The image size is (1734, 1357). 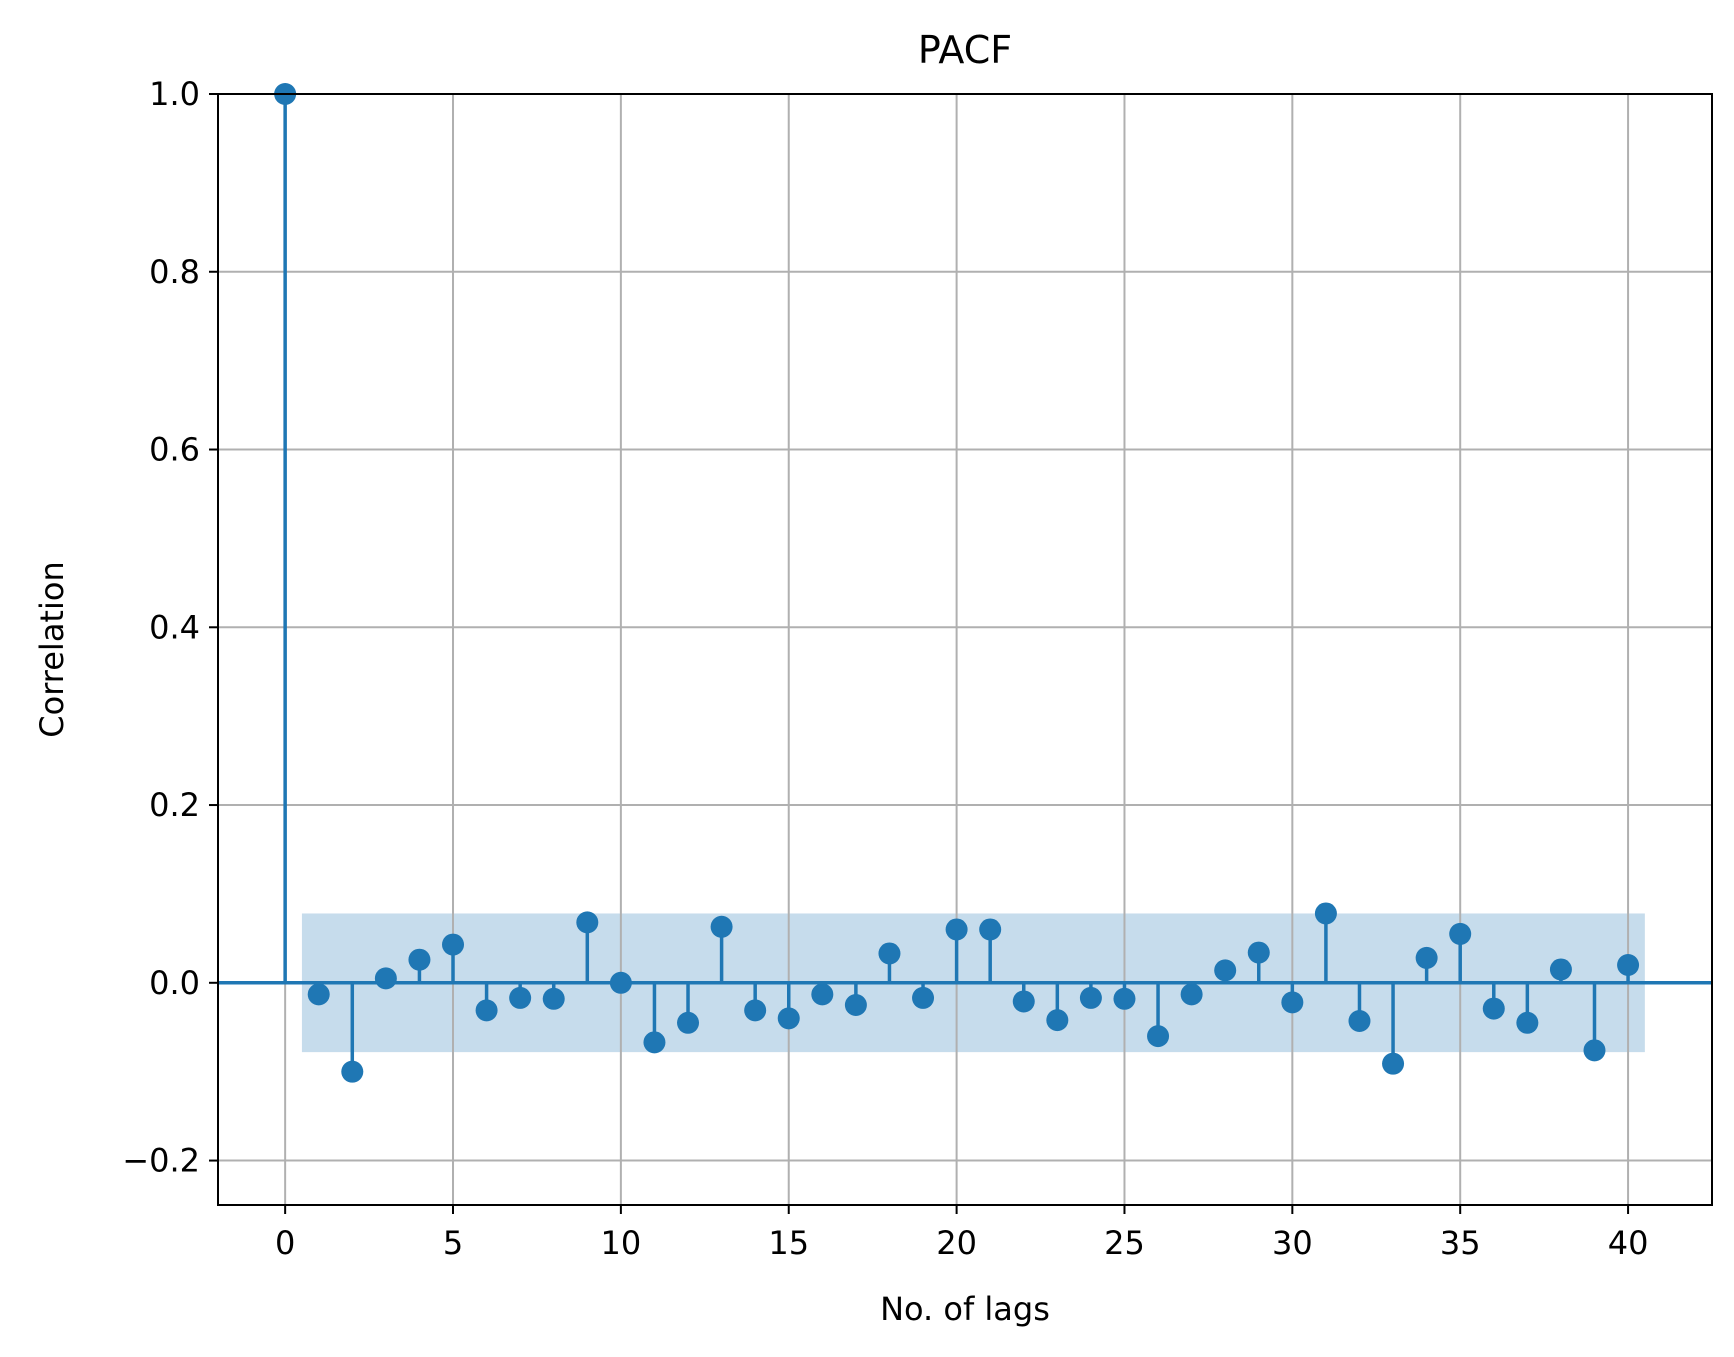 I want to click on y-axis-label: Correlation, so click(x=52, y=649).